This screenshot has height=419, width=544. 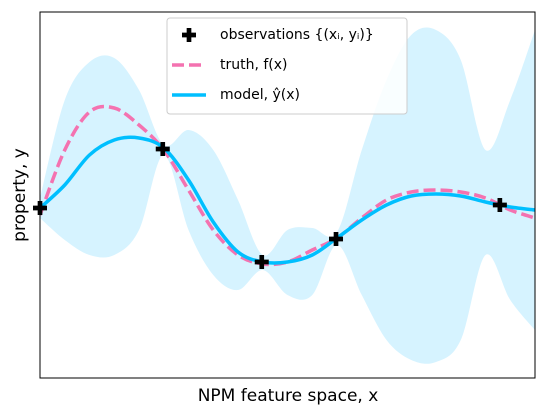 What do you see at coordinates (20, 195) in the screenshot?
I see `y-axis-label: property, y` at bounding box center [20, 195].